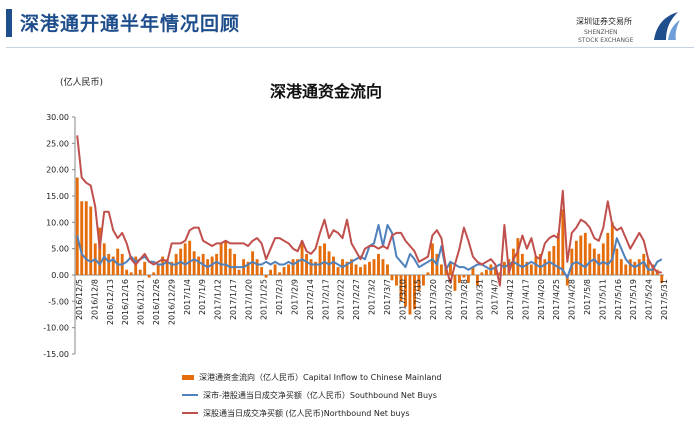 The image size is (700, 429). I want to click on x-tick-label: 2016/12/13, so click(110, 302).